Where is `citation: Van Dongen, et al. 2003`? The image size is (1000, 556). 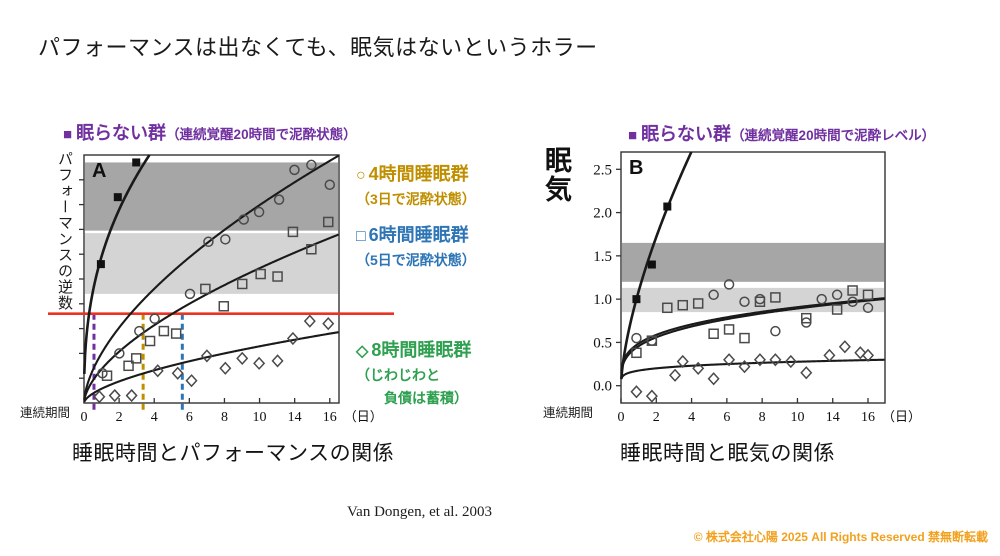
citation: Van Dongen, et al. 2003 is located at coordinates (419, 512).